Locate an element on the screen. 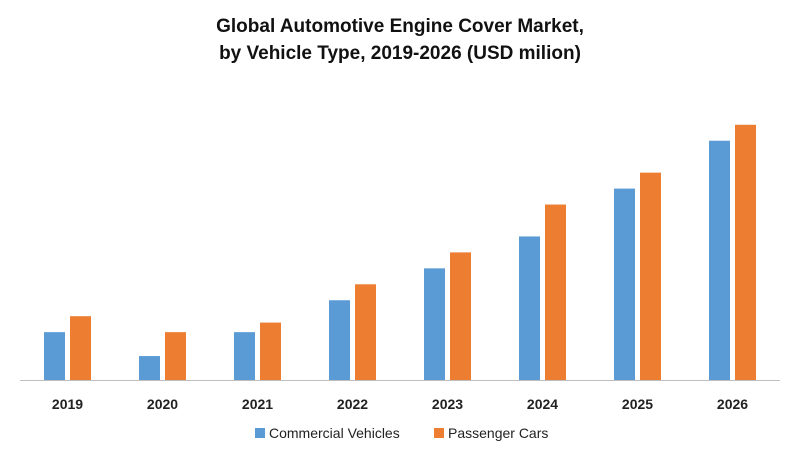 The image size is (800, 466). bar-commercial-vehicles-2019 is located at coordinates (54, 356).